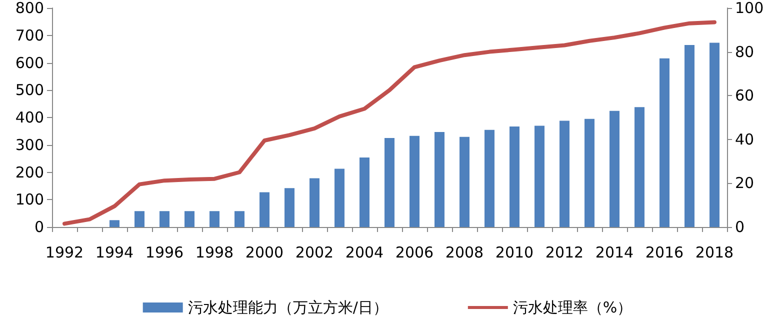 The width and height of the screenshot is (775, 322). Describe the element at coordinates (714, 253) in the screenshot. I see `x-tick-label: 2018` at that location.